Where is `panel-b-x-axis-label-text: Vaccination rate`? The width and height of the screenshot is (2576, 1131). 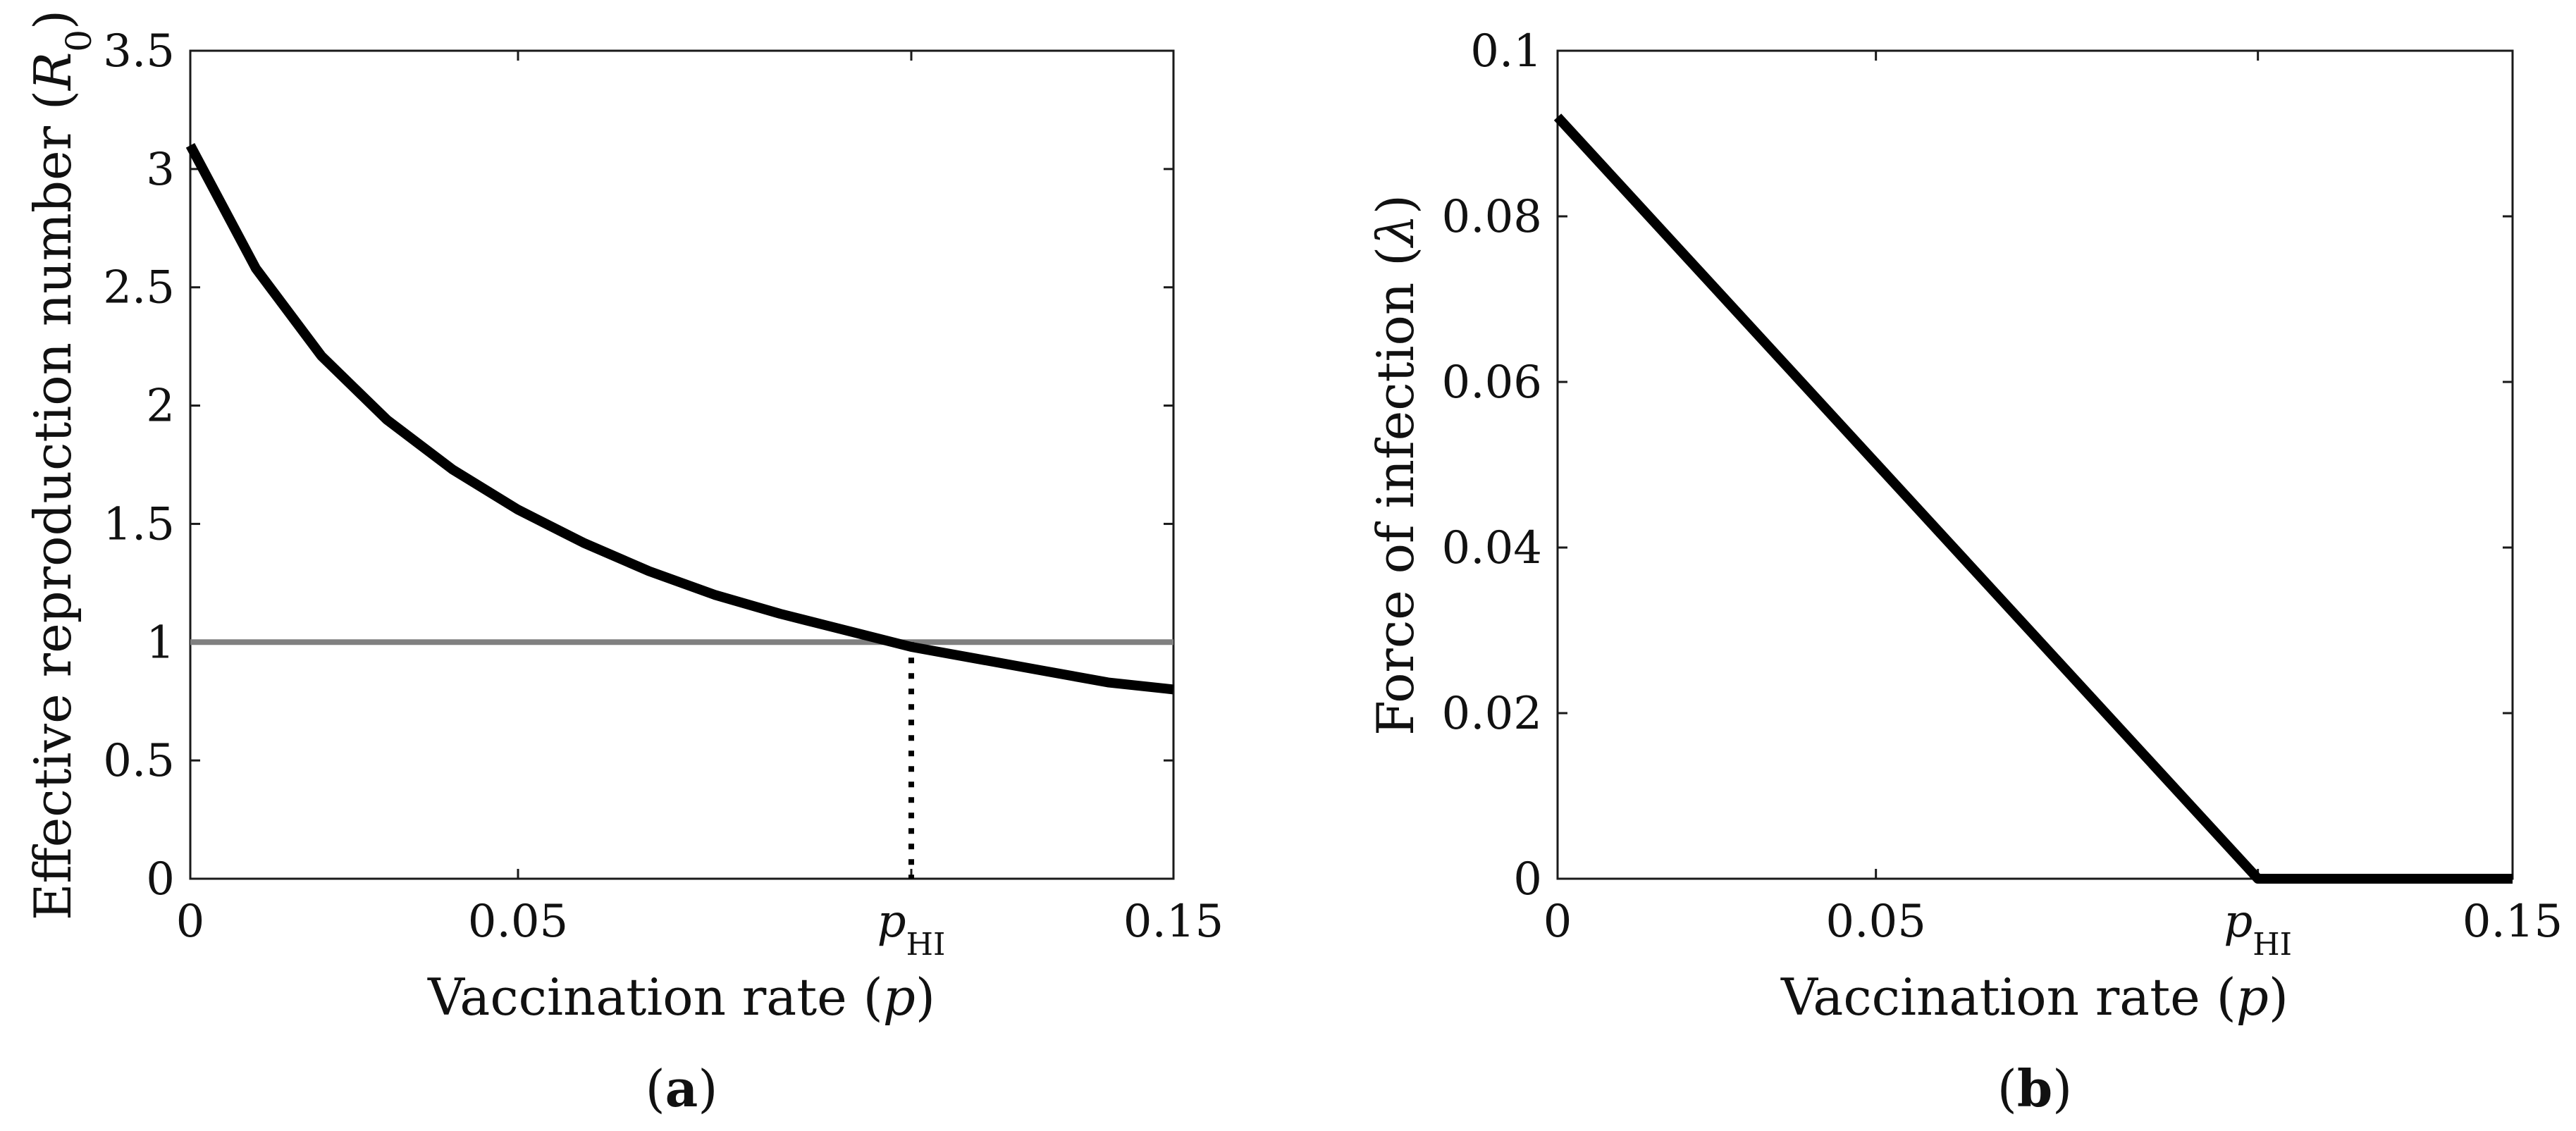
panel-b-x-axis-label-text: Vaccination rate is located at coordinates (1990, 997).